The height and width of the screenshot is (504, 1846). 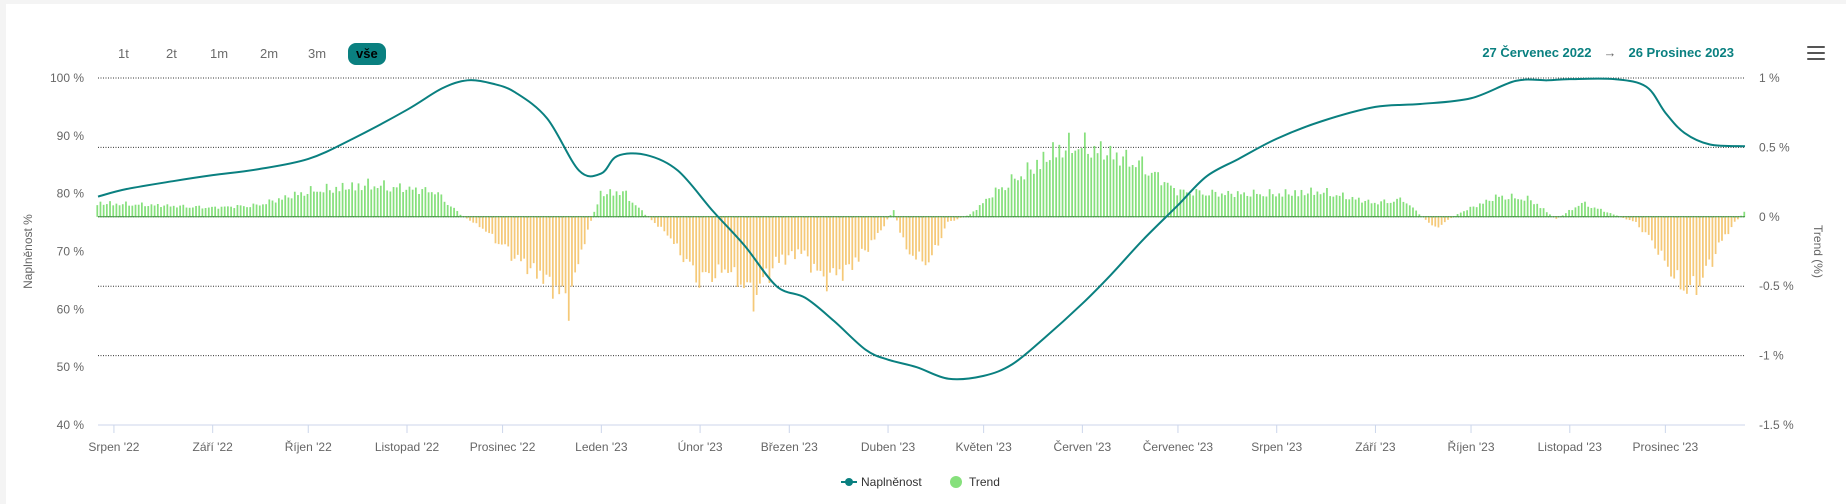 I want to click on range-button-1t: 1t, so click(x=123, y=53).